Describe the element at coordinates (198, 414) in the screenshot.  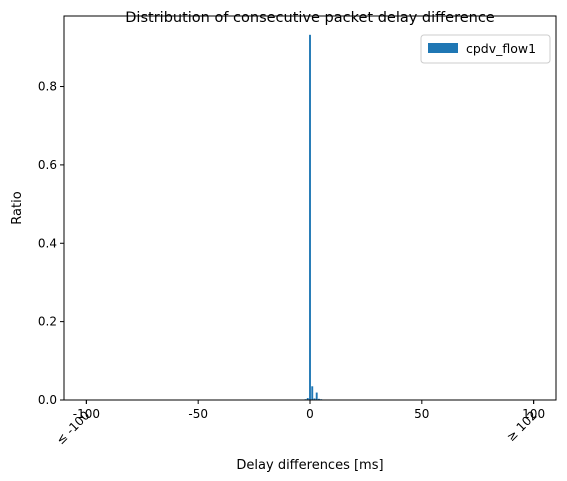
I see `x-tick-label: -50` at that location.